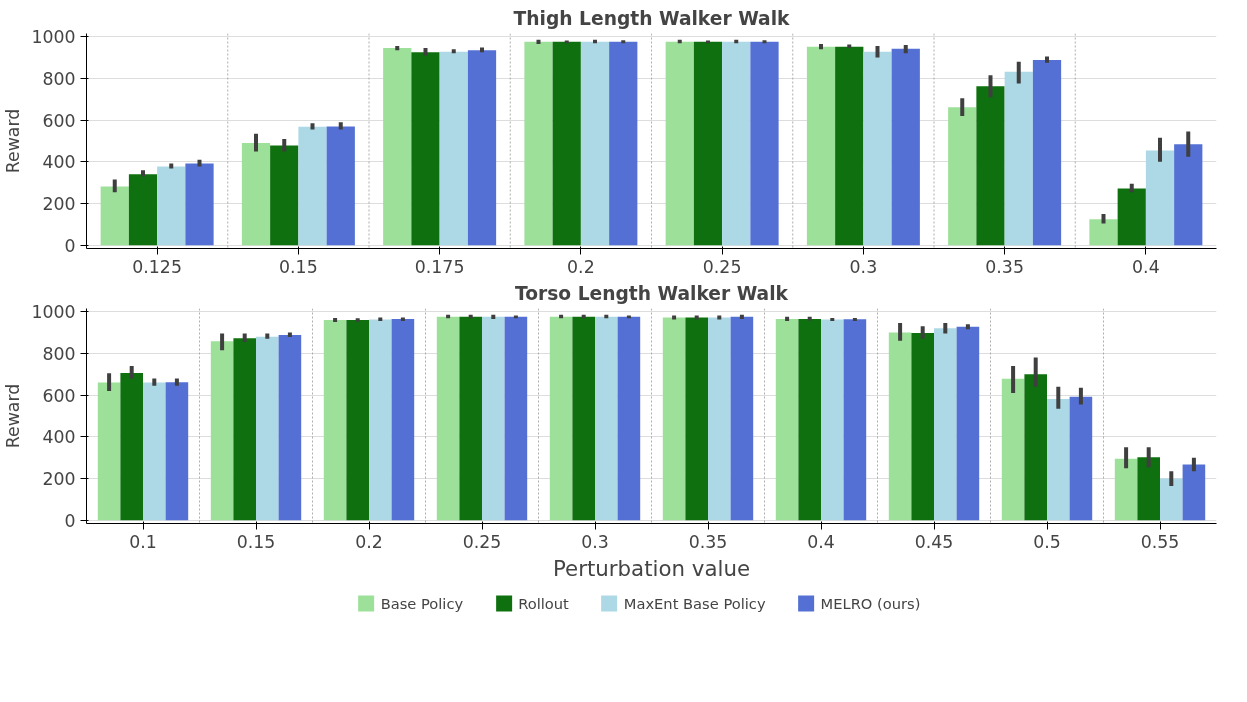 This screenshot has height=702, width=1247. Describe the element at coordinates (422, 603) in the screenshot. I see `legend-label: Base Policy` at that location.